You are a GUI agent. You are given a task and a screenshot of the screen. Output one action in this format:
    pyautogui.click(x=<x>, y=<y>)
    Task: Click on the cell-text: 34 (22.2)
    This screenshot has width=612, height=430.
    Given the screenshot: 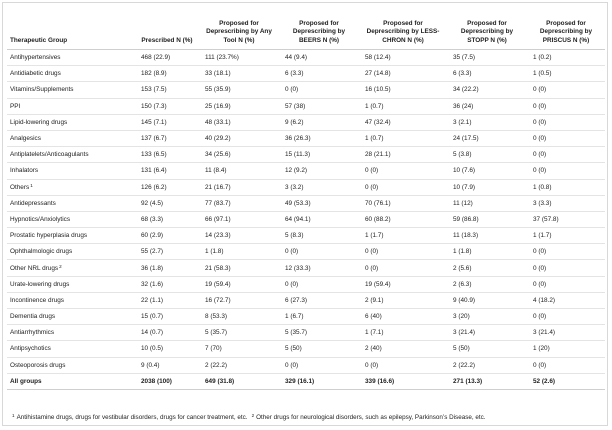 What is the action you would take?
    pyautogui.click(x=466, y=90)
    